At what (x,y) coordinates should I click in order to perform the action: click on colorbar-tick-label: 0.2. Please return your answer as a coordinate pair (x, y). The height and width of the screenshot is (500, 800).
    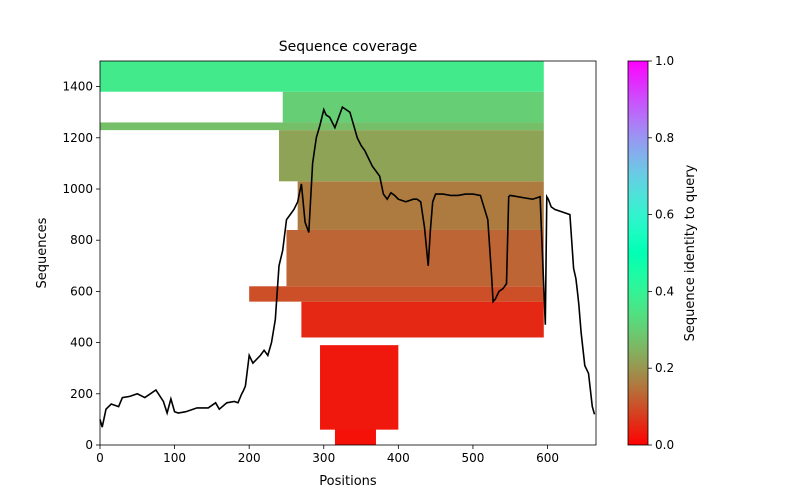
    Looking at the image, I should click on (664, 368).